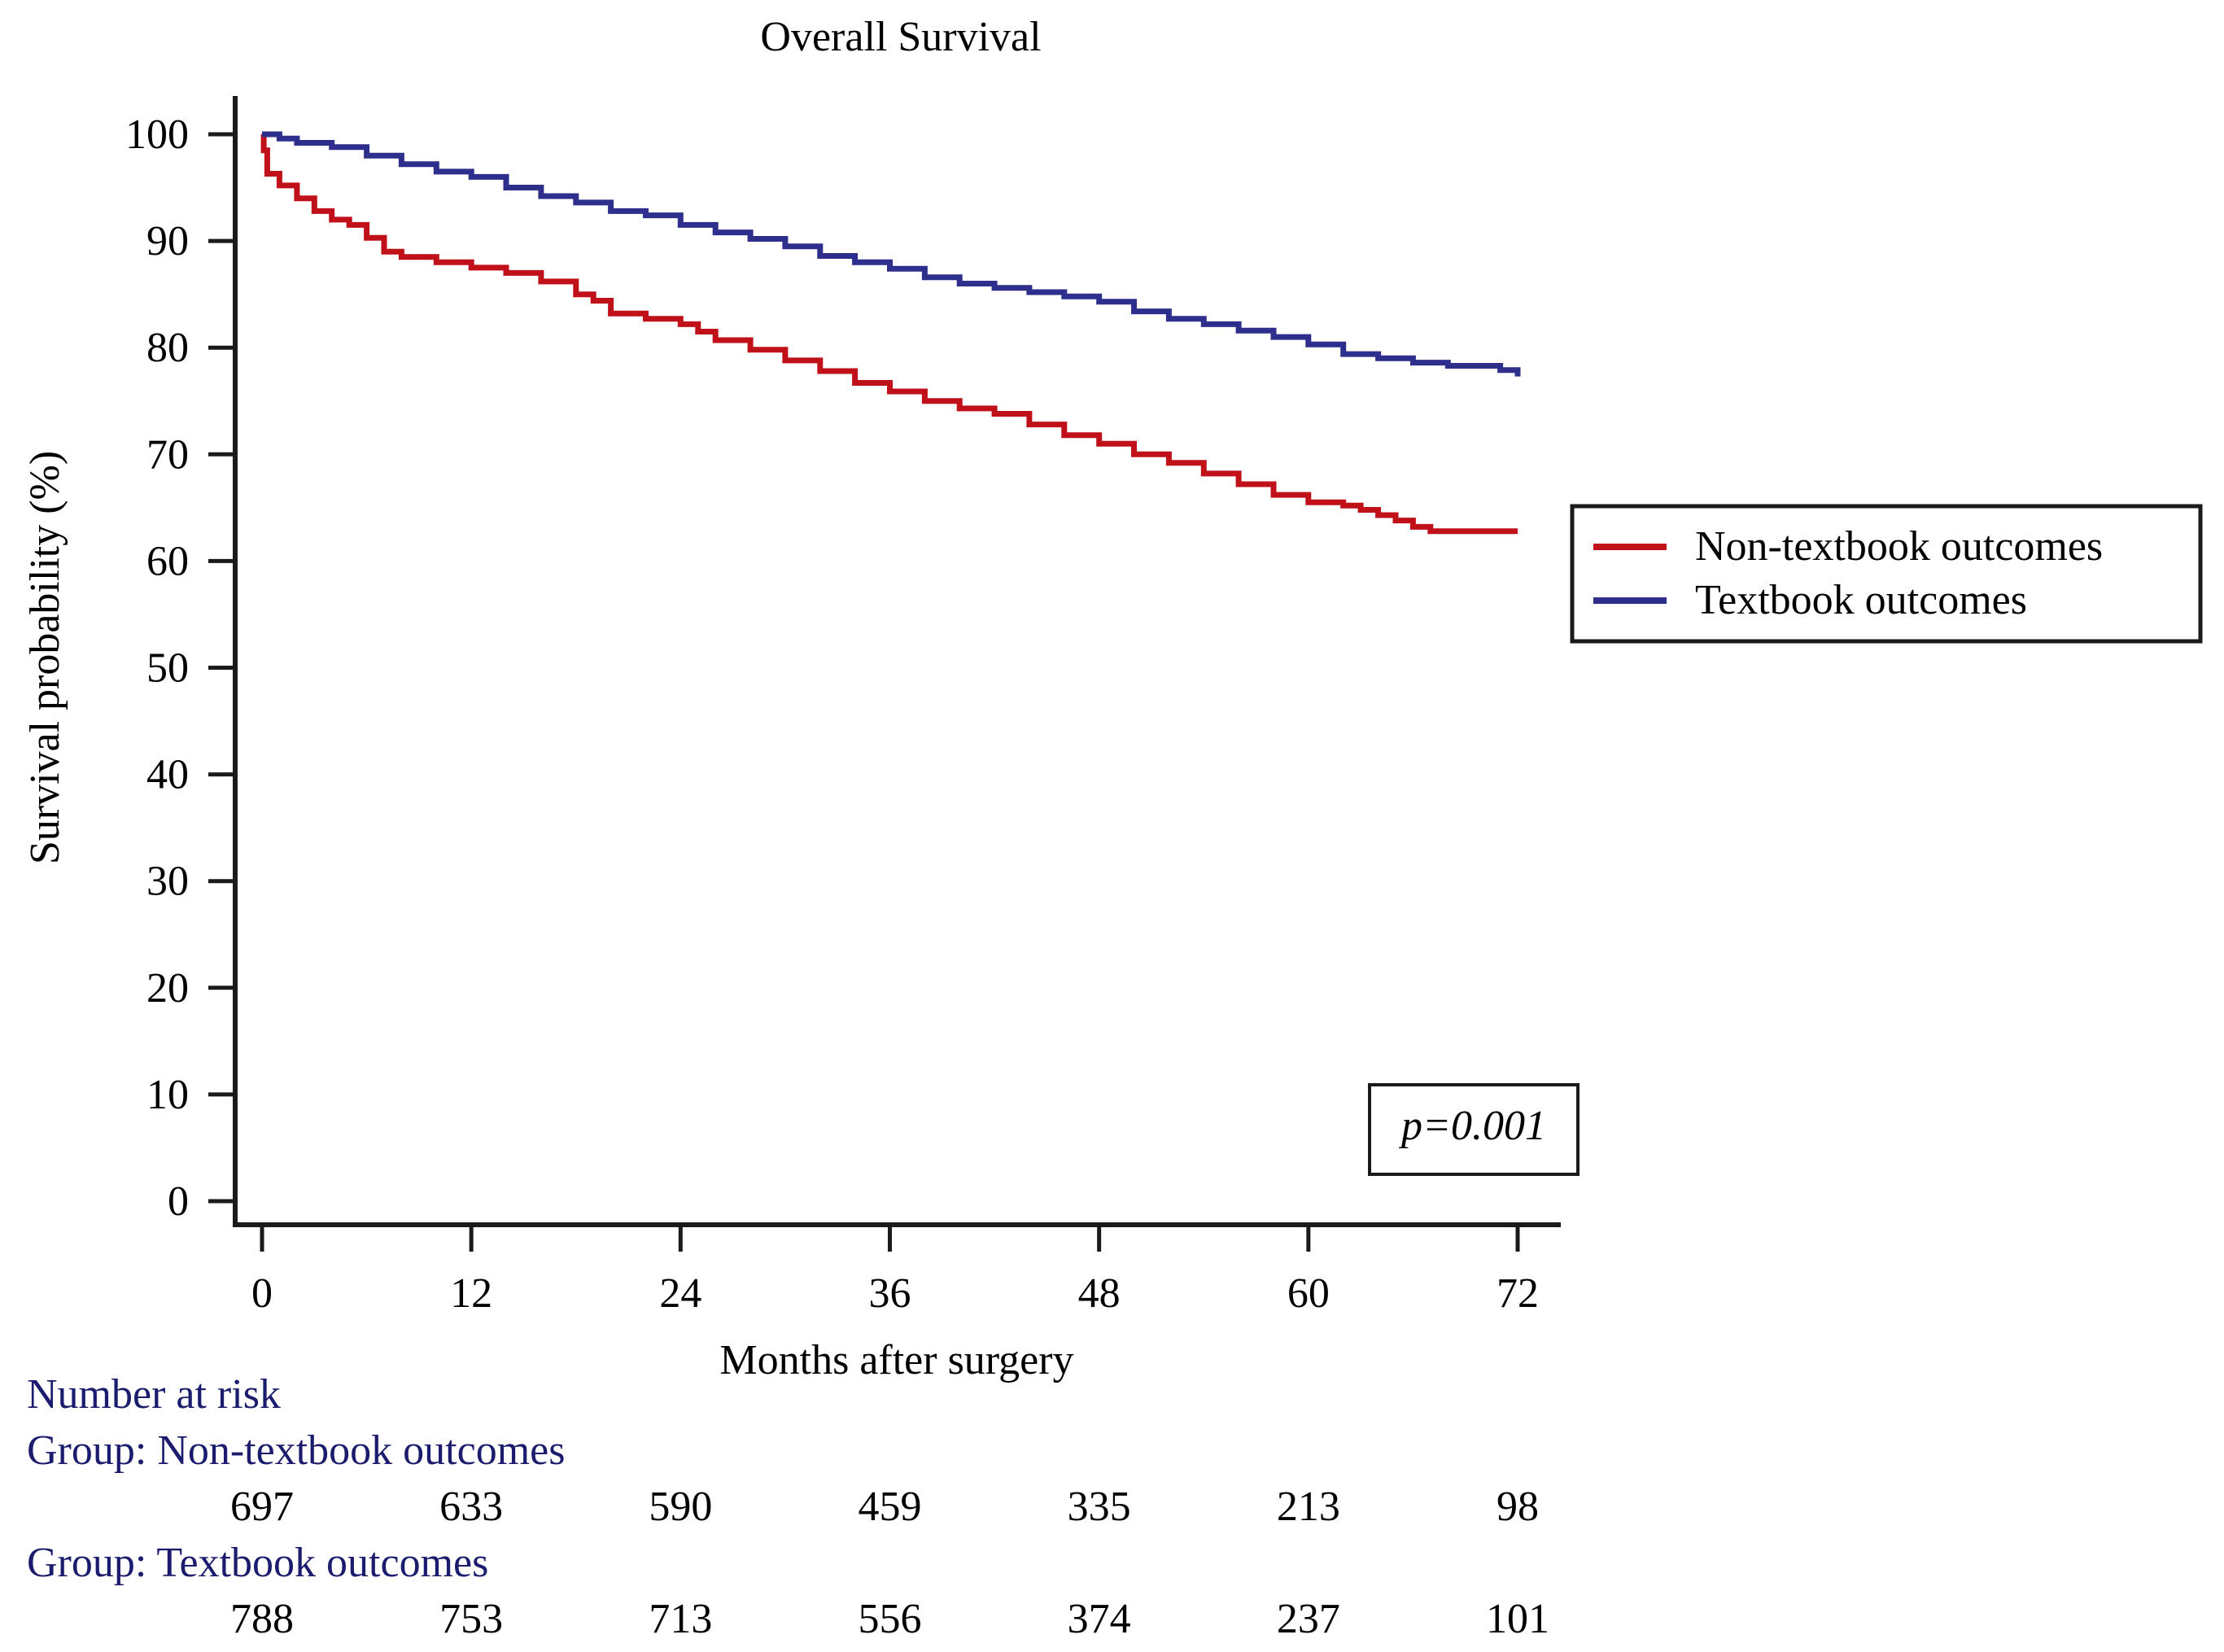  Describe the element at coordinates (471, 1293) in the screenshot. I see `x-tick-label: 12` at that location.